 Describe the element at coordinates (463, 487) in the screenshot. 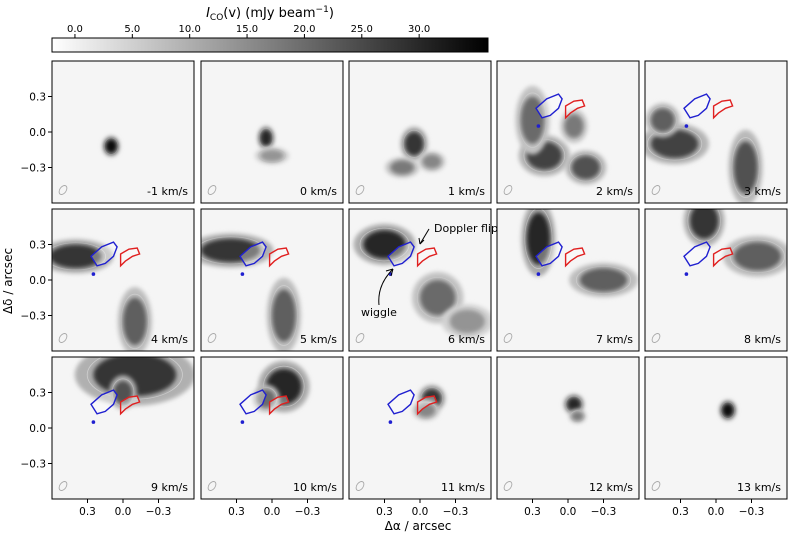

I see `velocity-label: 11 km/s` at that location.